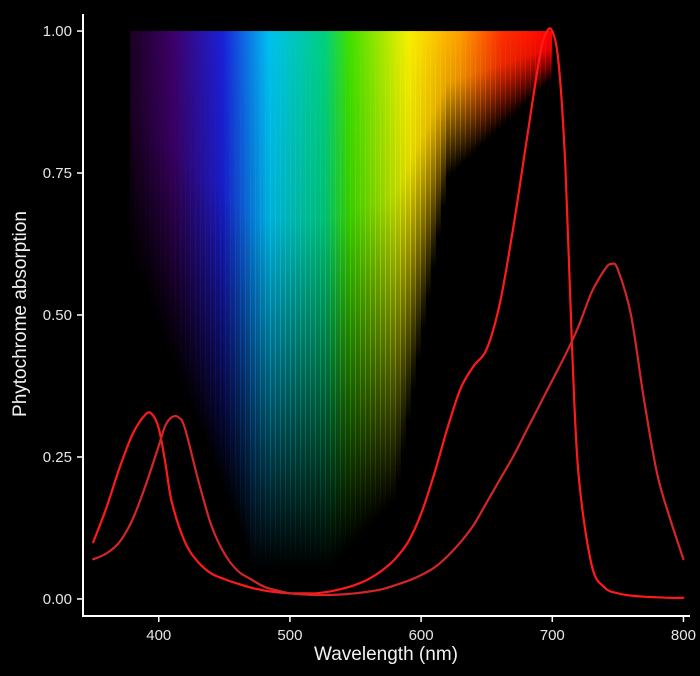 This screenshot has width=700, height=676. What do you see at coordinates (20, 314) in the screenshot?
I see `y-axis-title: Phytochrome absorption` at bounding box center [20, 314].